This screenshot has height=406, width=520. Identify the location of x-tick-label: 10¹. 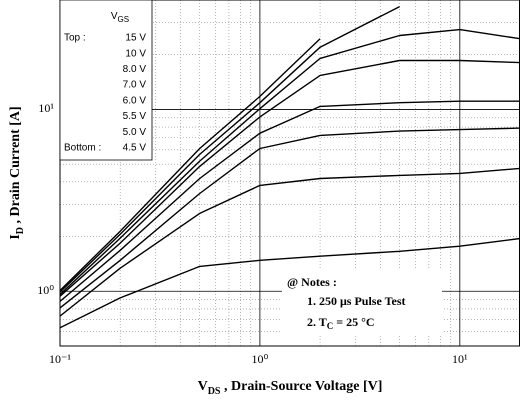
(460, 359).